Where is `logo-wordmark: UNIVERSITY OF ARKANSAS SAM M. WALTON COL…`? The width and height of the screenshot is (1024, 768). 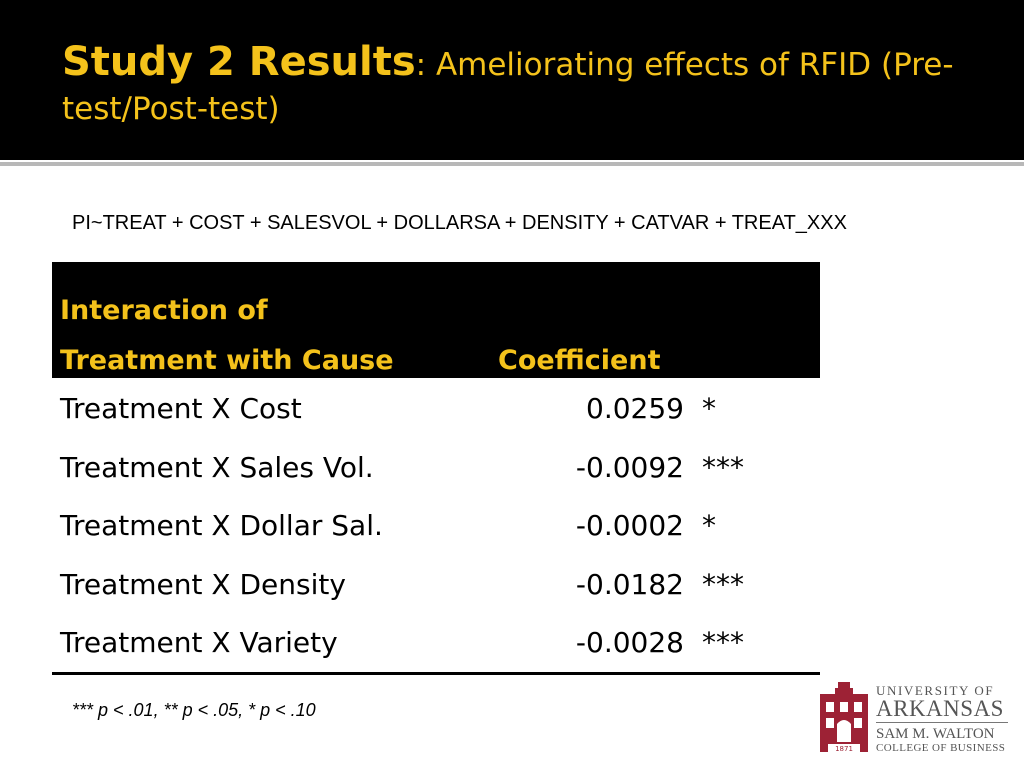
logo-wordmark: UNIVERSITY OF ARKANSAS SAM M. WALTON COL… is located at coordinates (942, 719).